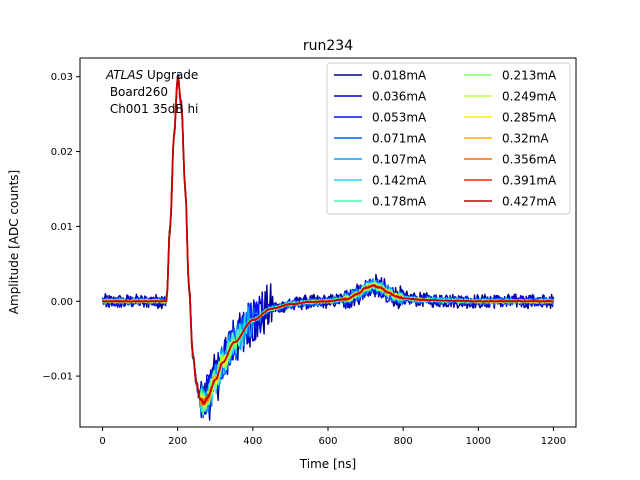 This screenshot has width=640, height=480. What do you see at coordinates (399, 97) in the screenshot?
I see `legend-label: 0.036mA` at bounding box center [399, 97].